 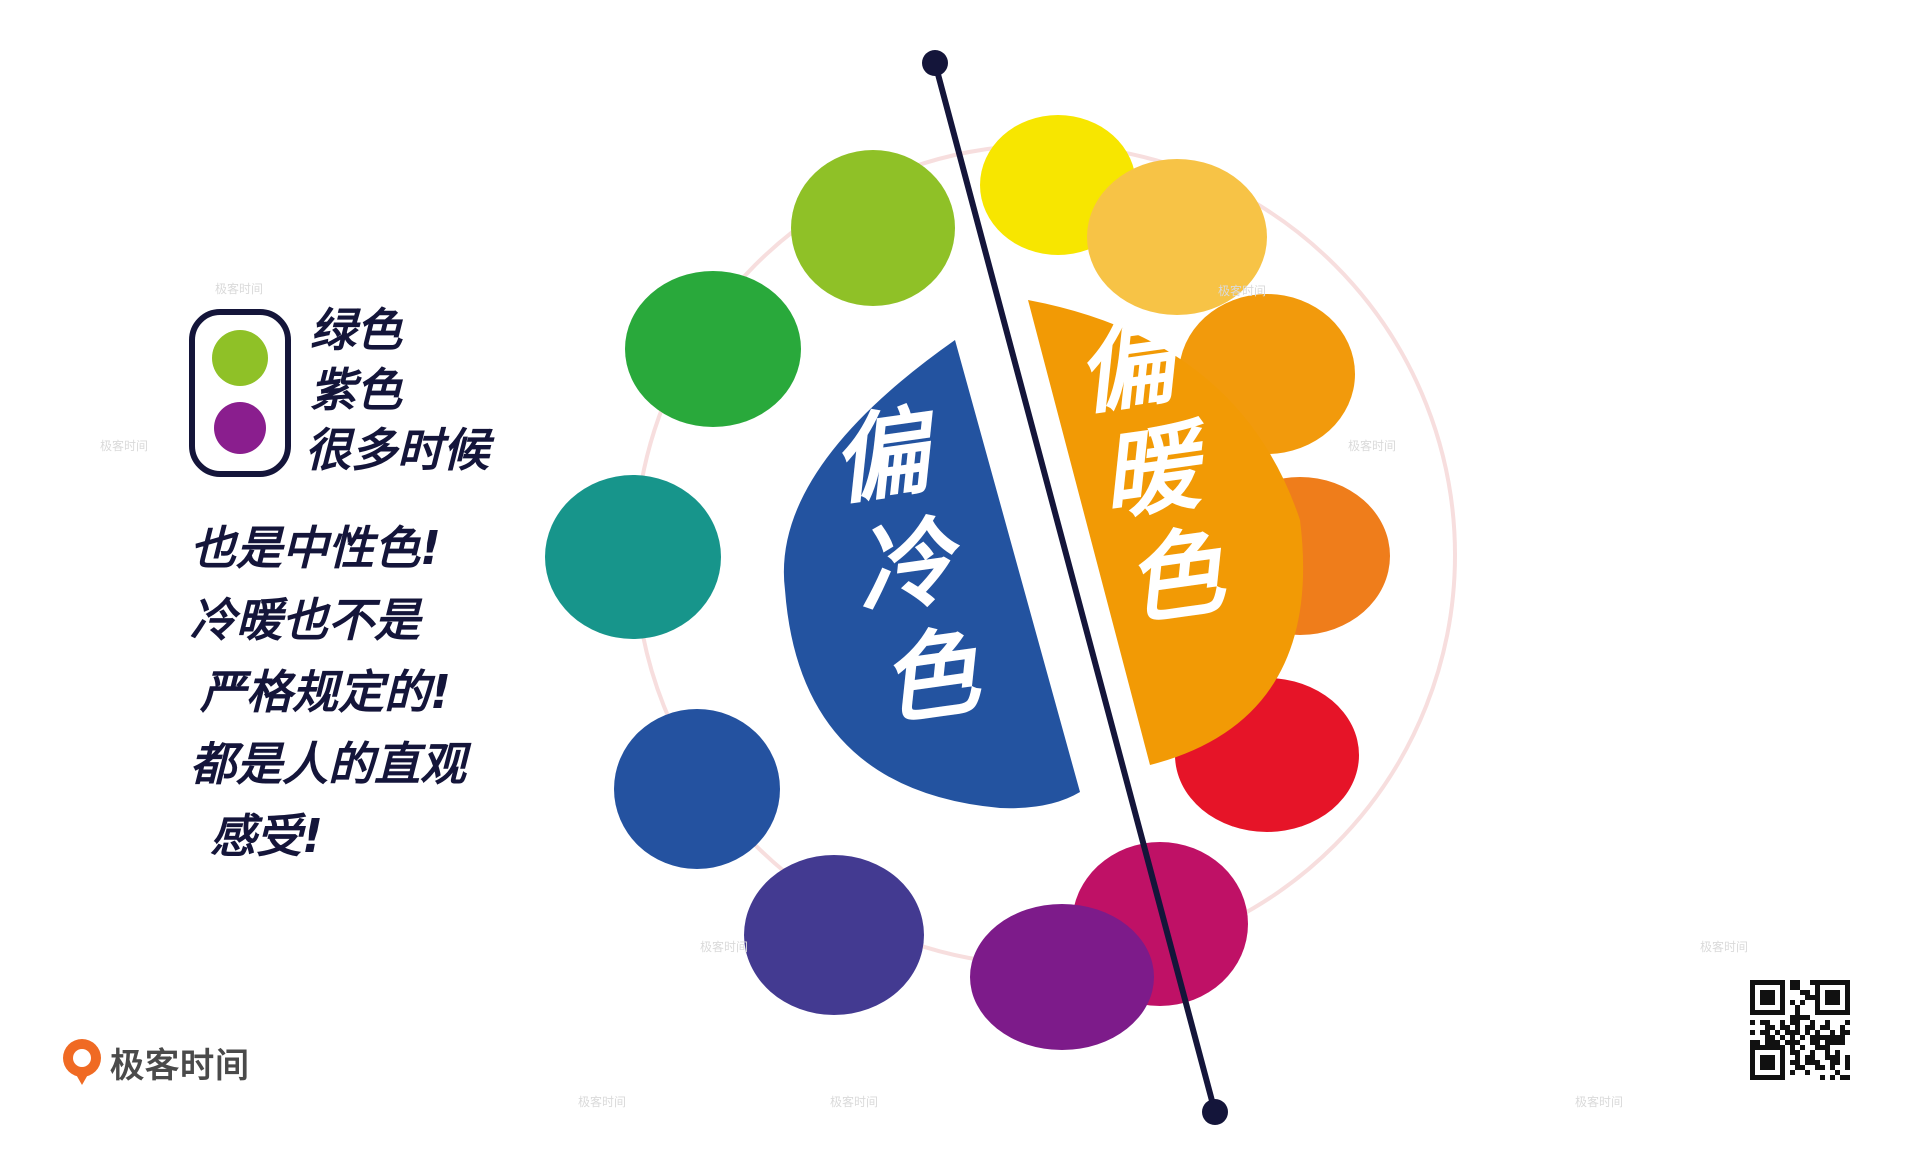 I want to click on warm-half-disc, so click(x=1166, y=532).